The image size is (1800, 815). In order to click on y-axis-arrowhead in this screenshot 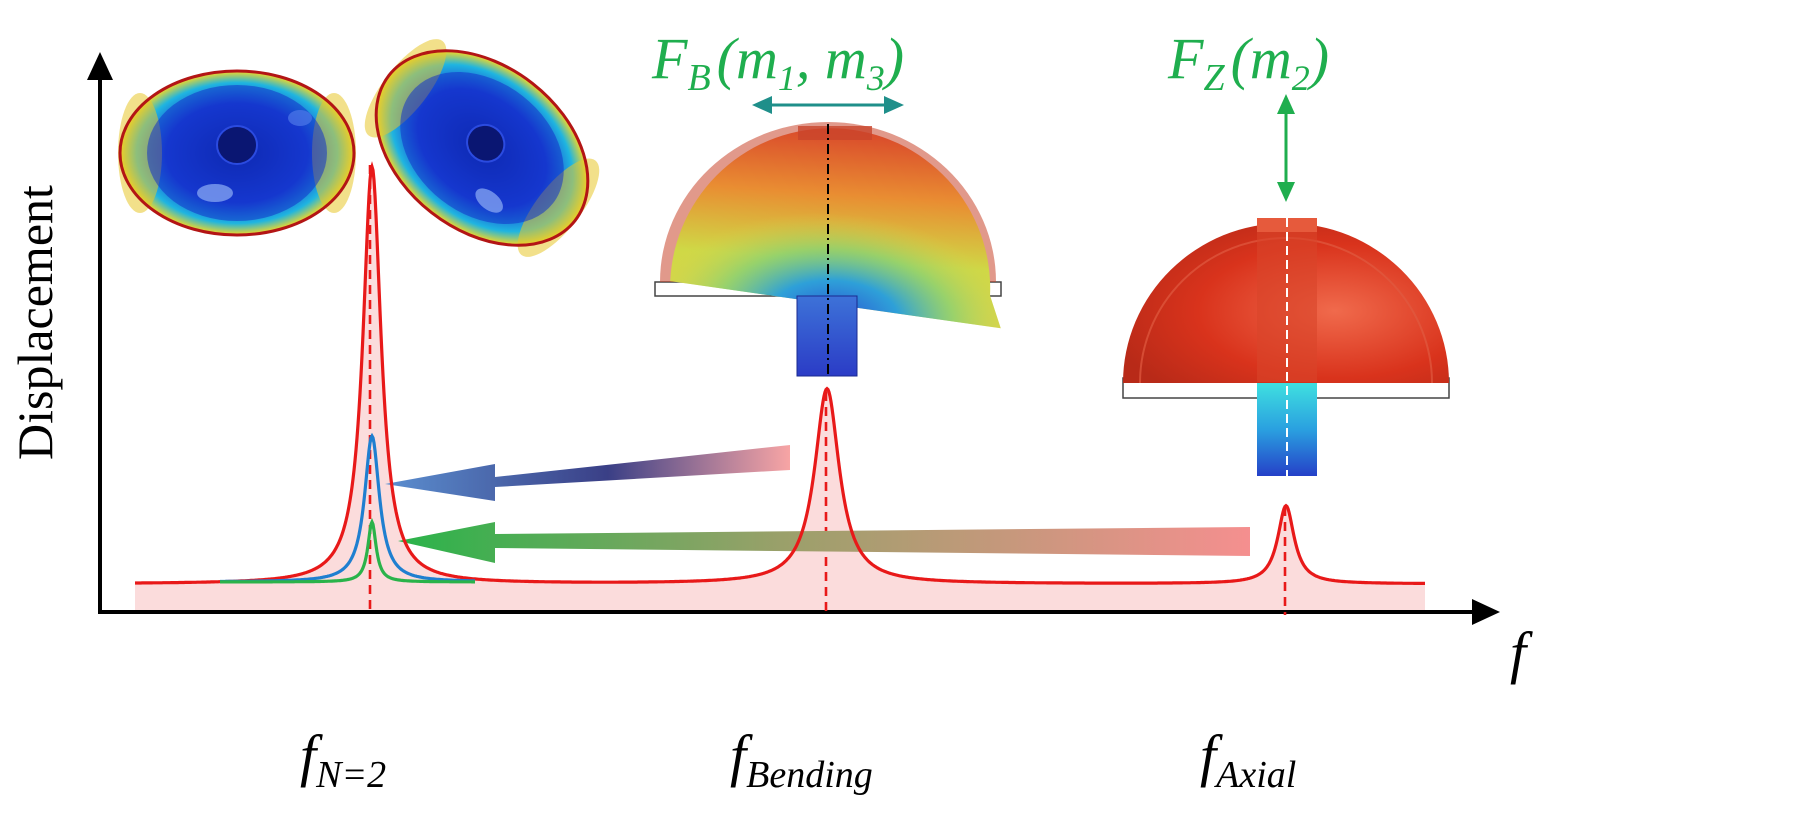, I will do `click(100, 66)`.